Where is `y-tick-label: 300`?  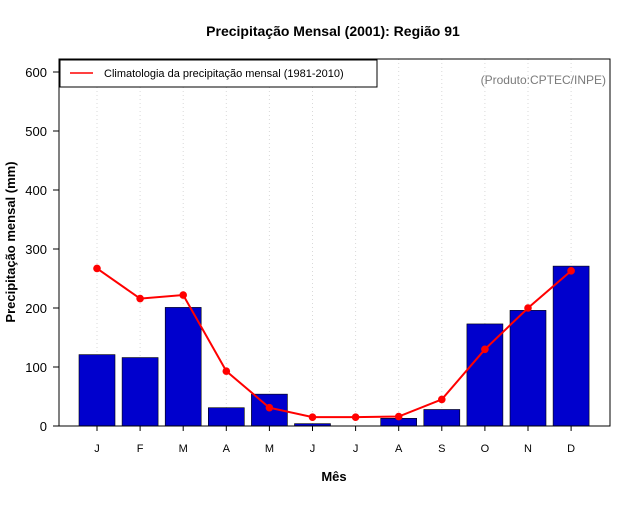 y-tick-label: 300 is located at coordinates (36, 249).